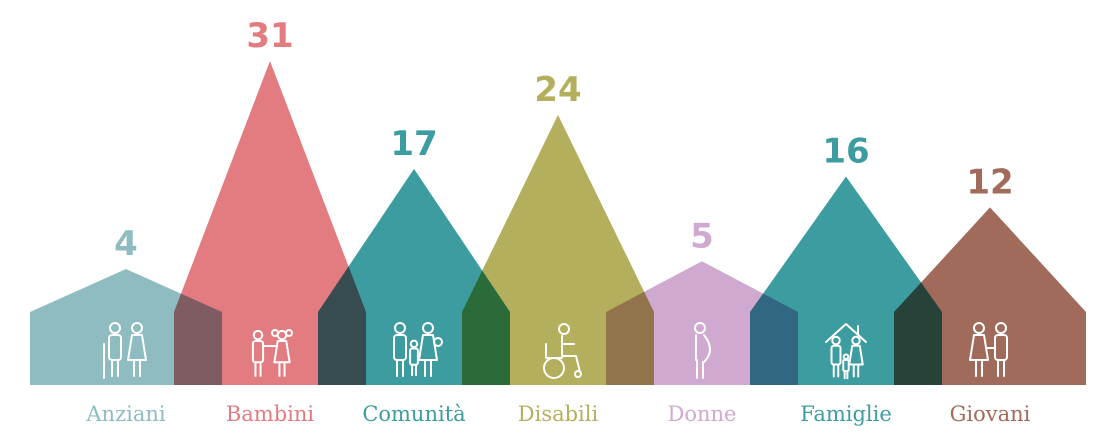  I want to click on pregnant-woman-icon, so click(702, 350).